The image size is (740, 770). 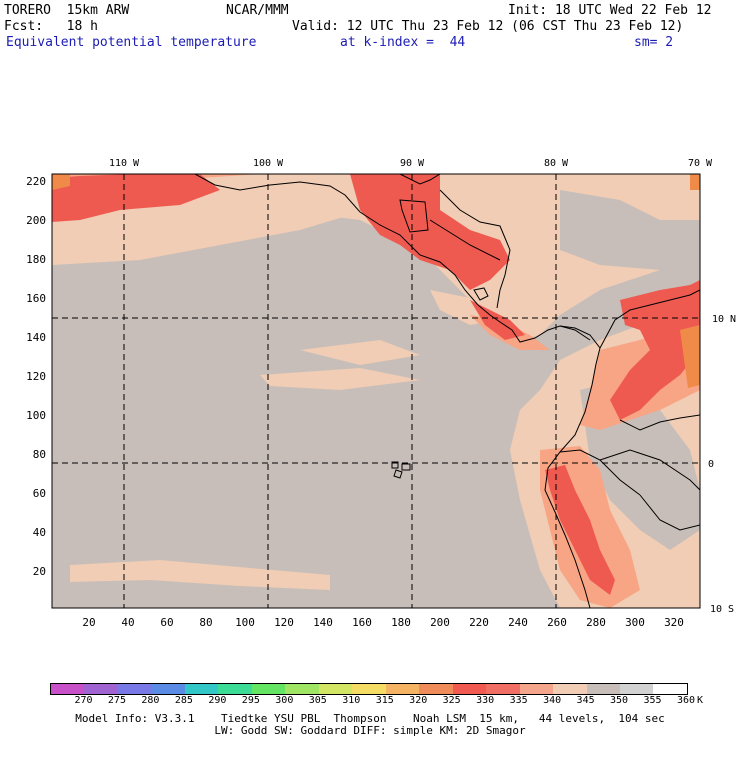 What do you see at coordinates (36, 220) in the screenshot?
I see `y-tick: 200` at bounding box center [36, 220].